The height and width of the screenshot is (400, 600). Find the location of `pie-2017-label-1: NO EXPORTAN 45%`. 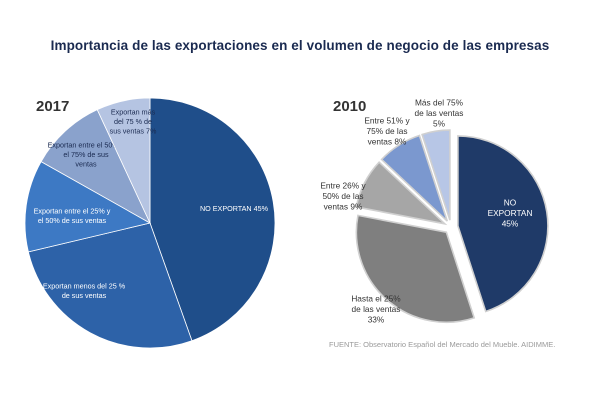

pie-2017-label-1: NO EXPORTAN 45% is located at coordinates (234, 208).